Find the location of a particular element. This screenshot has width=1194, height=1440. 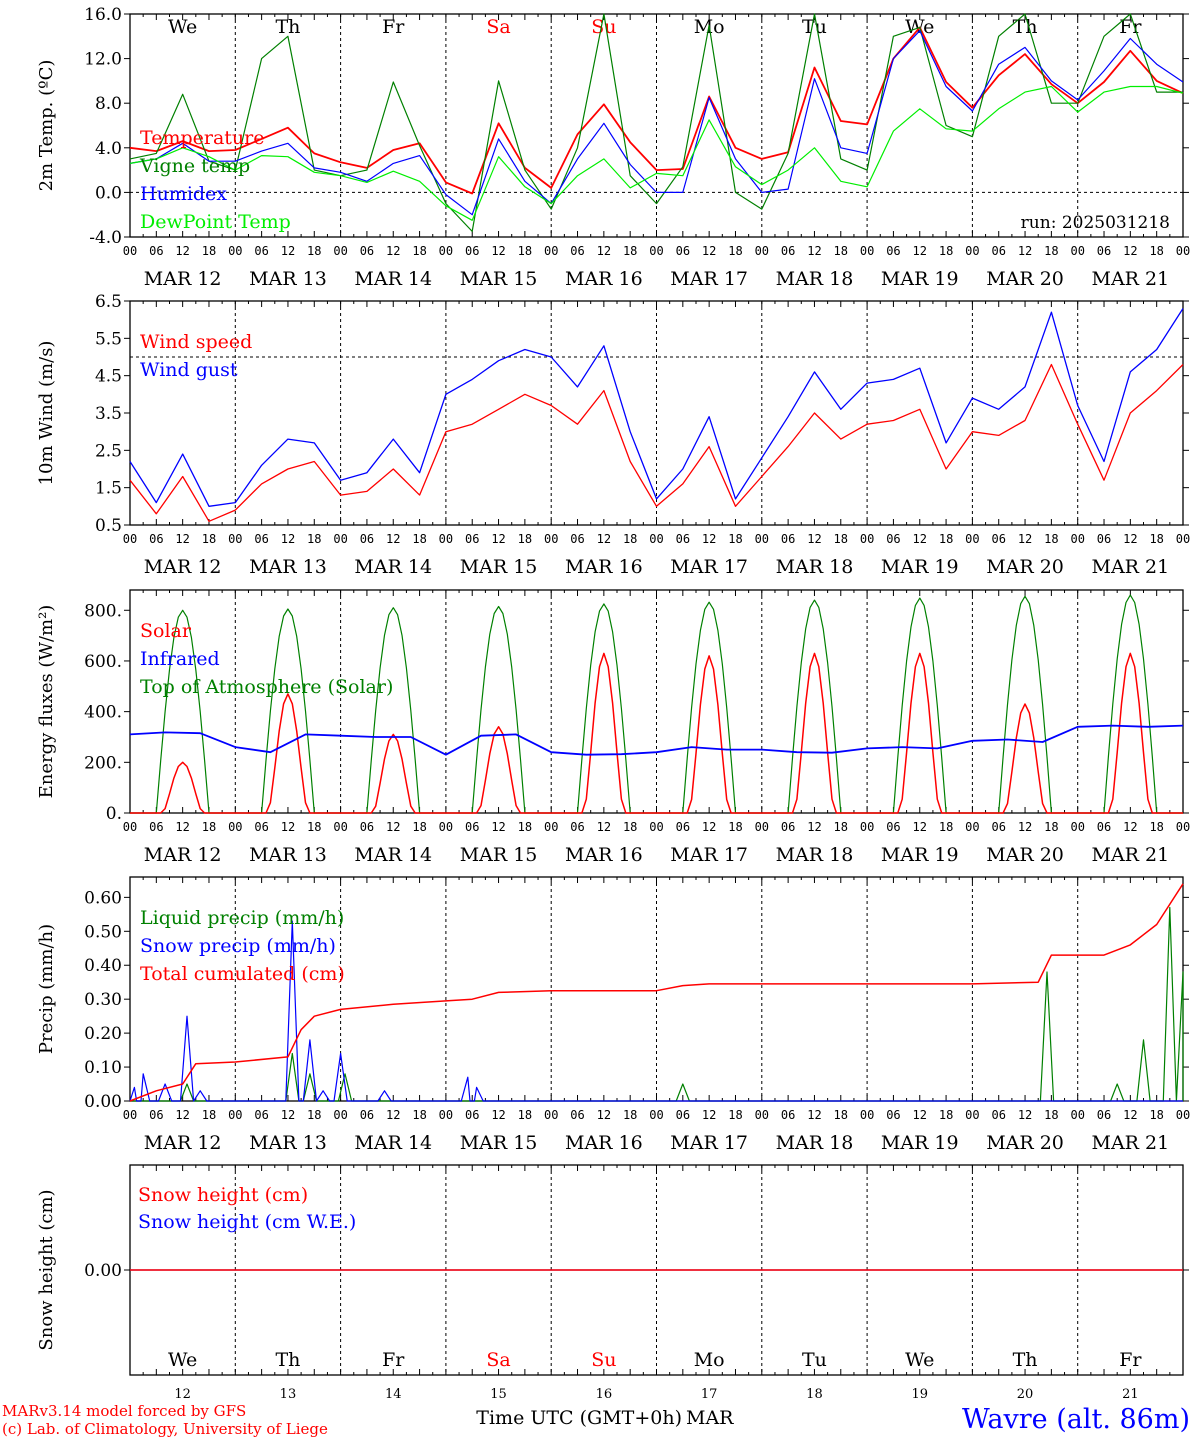

y-tick-label: 400. is located at coordinates (103, 713).